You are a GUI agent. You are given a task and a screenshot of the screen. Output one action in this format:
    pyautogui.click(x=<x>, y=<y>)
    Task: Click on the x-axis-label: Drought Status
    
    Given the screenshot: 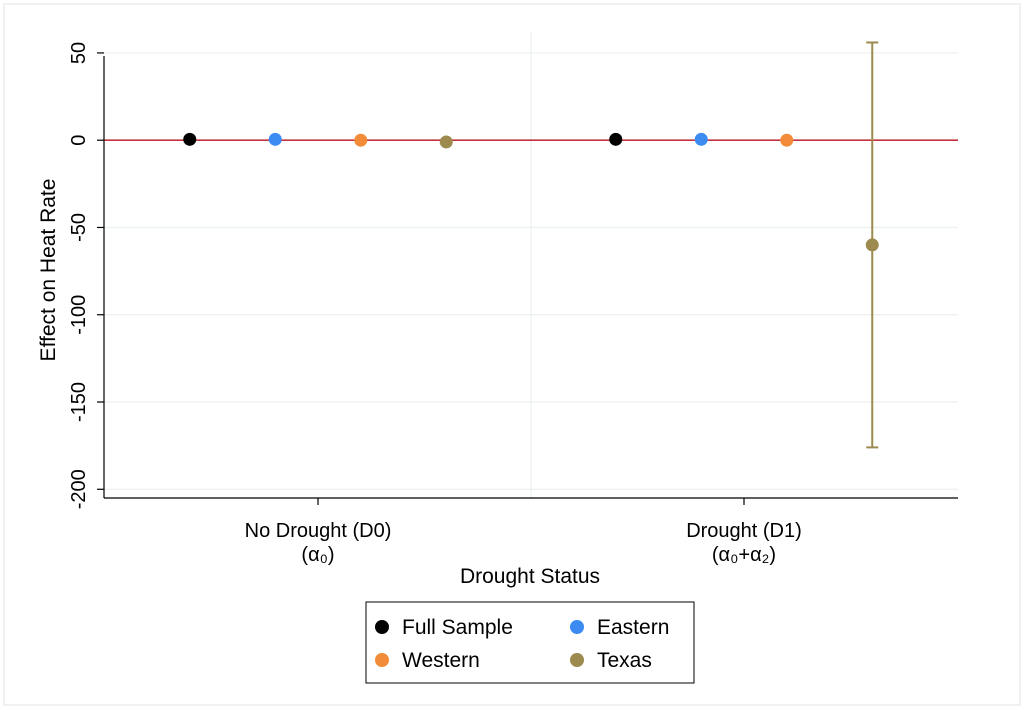 What is the action you would take?
    pyautogui.click(x=530, y=576)
    